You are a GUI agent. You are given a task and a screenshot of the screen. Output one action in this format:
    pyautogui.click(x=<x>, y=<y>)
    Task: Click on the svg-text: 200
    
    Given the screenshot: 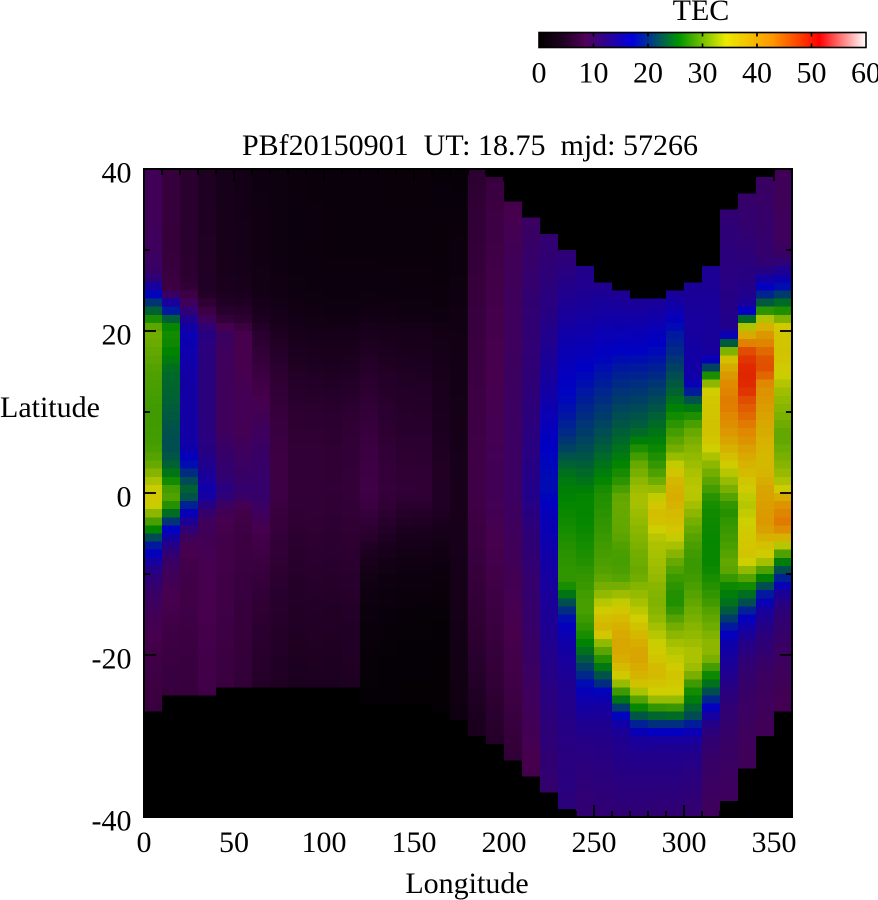 What is the action you would take?
    pyautogui.click(x=504, y=842)
    